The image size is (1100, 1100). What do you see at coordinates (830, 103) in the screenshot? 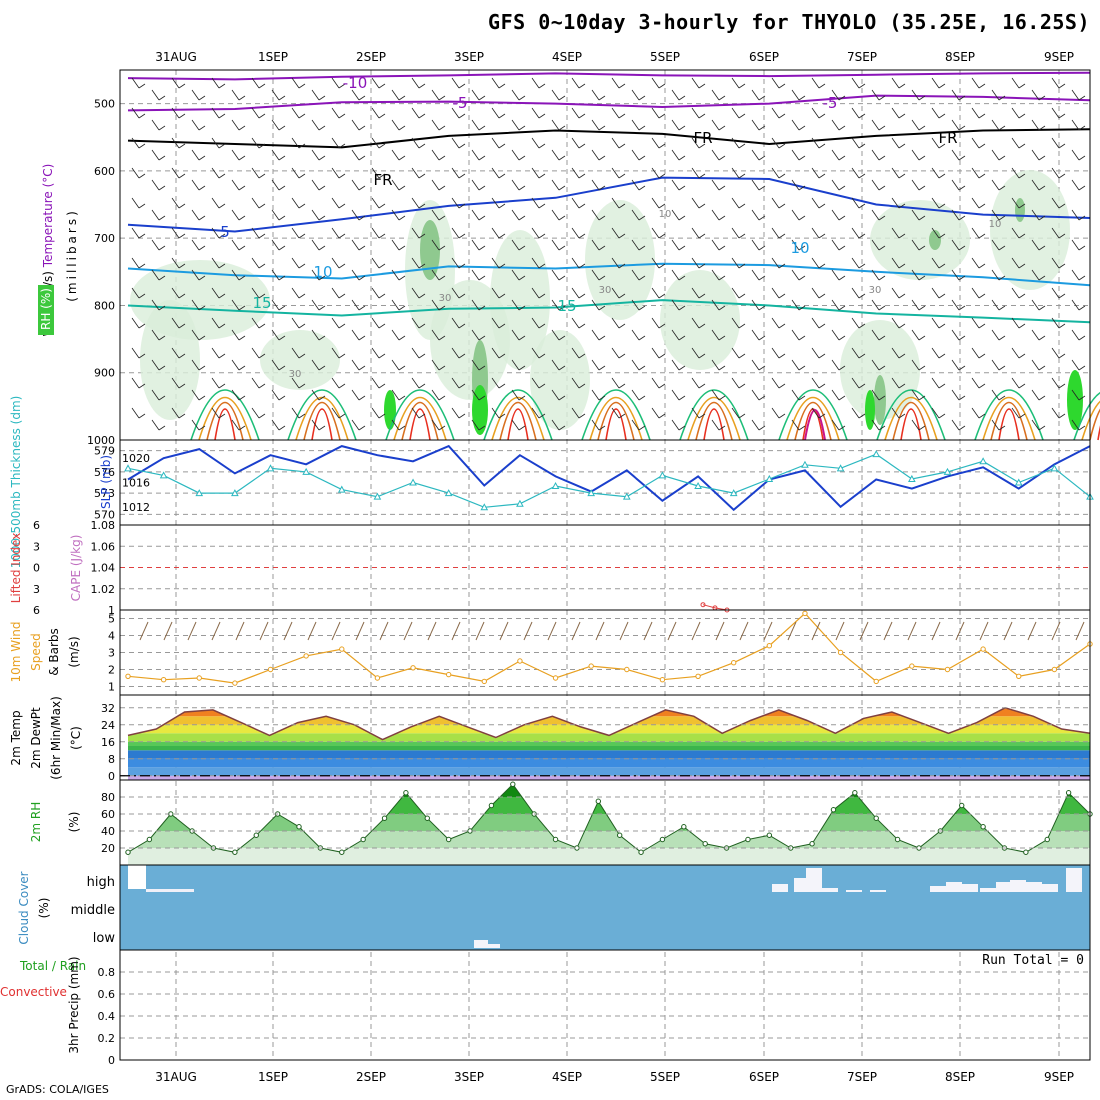
I see `contour-label: -5` at bounding box center [830, 103].